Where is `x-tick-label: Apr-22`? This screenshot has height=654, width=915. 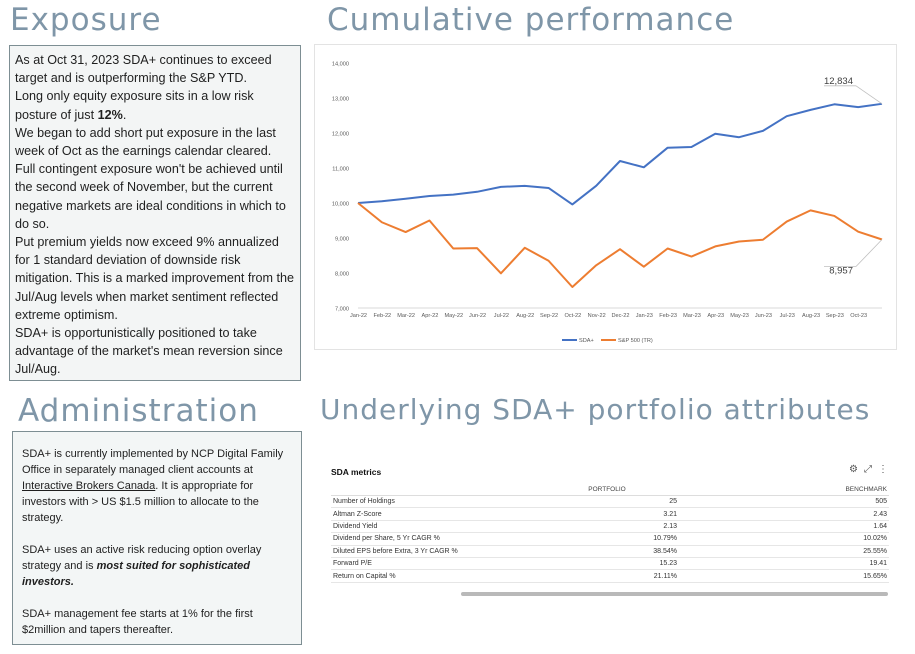 x-tick-label: Apr-22 is located at coordinates (430, 316).